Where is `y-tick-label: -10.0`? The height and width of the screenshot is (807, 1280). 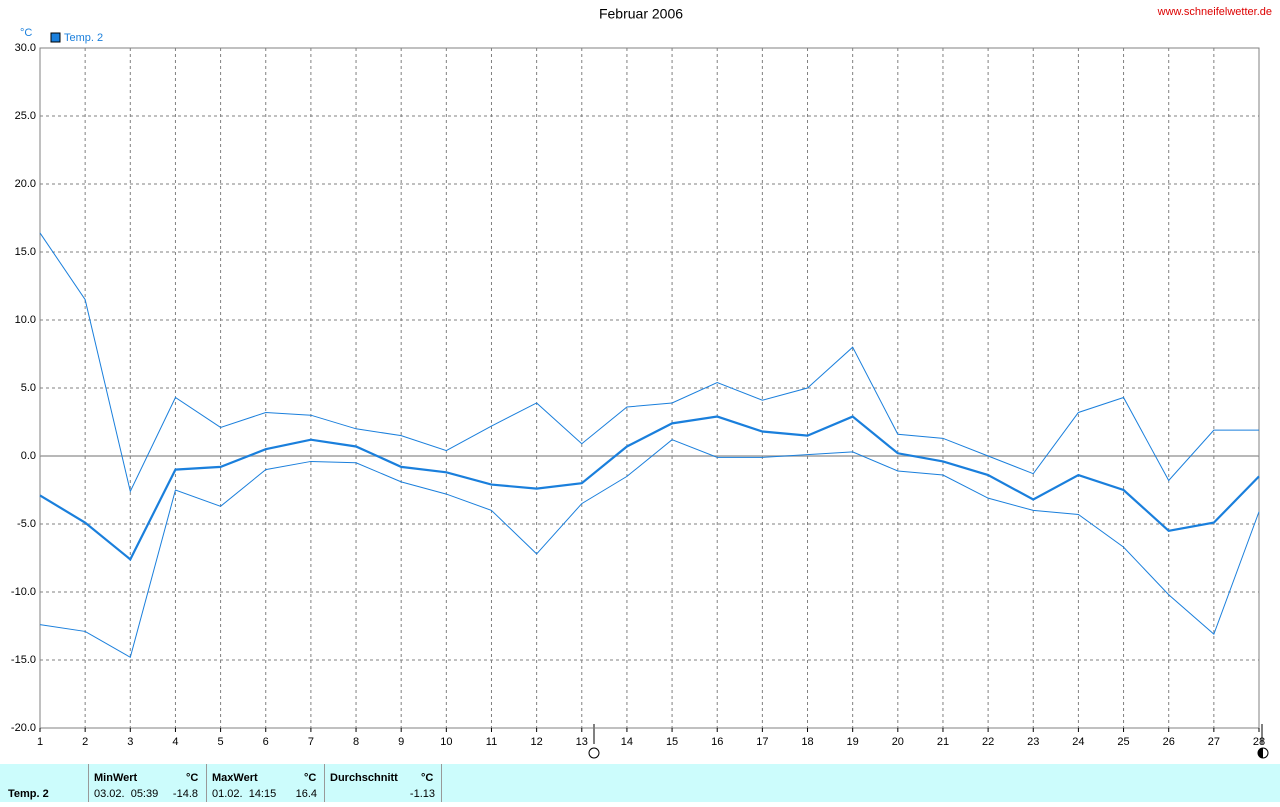 y-tick-label: -10.0 is located at coordinates (23, 592).